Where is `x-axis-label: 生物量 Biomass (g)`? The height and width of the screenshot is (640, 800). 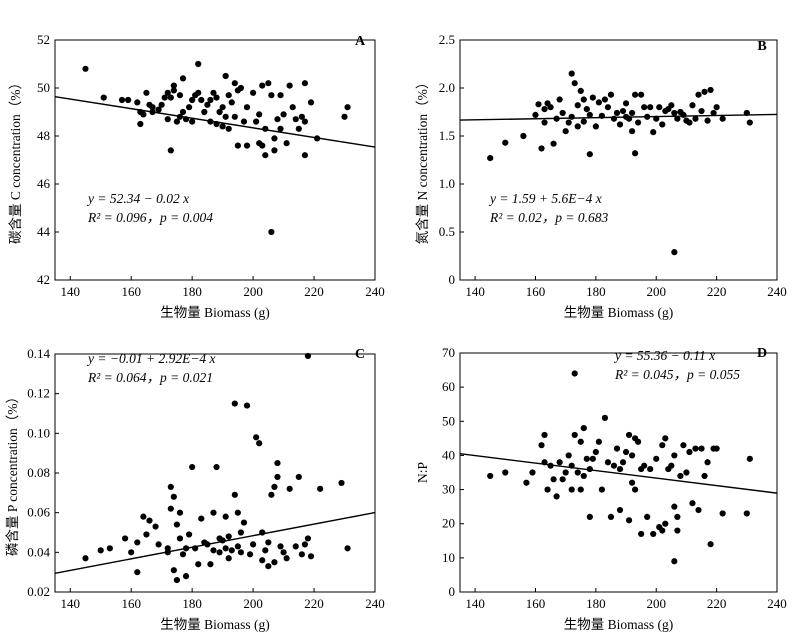 x-axis-label: 生物量 Biomass (g) is located at coordinates (215, 624).